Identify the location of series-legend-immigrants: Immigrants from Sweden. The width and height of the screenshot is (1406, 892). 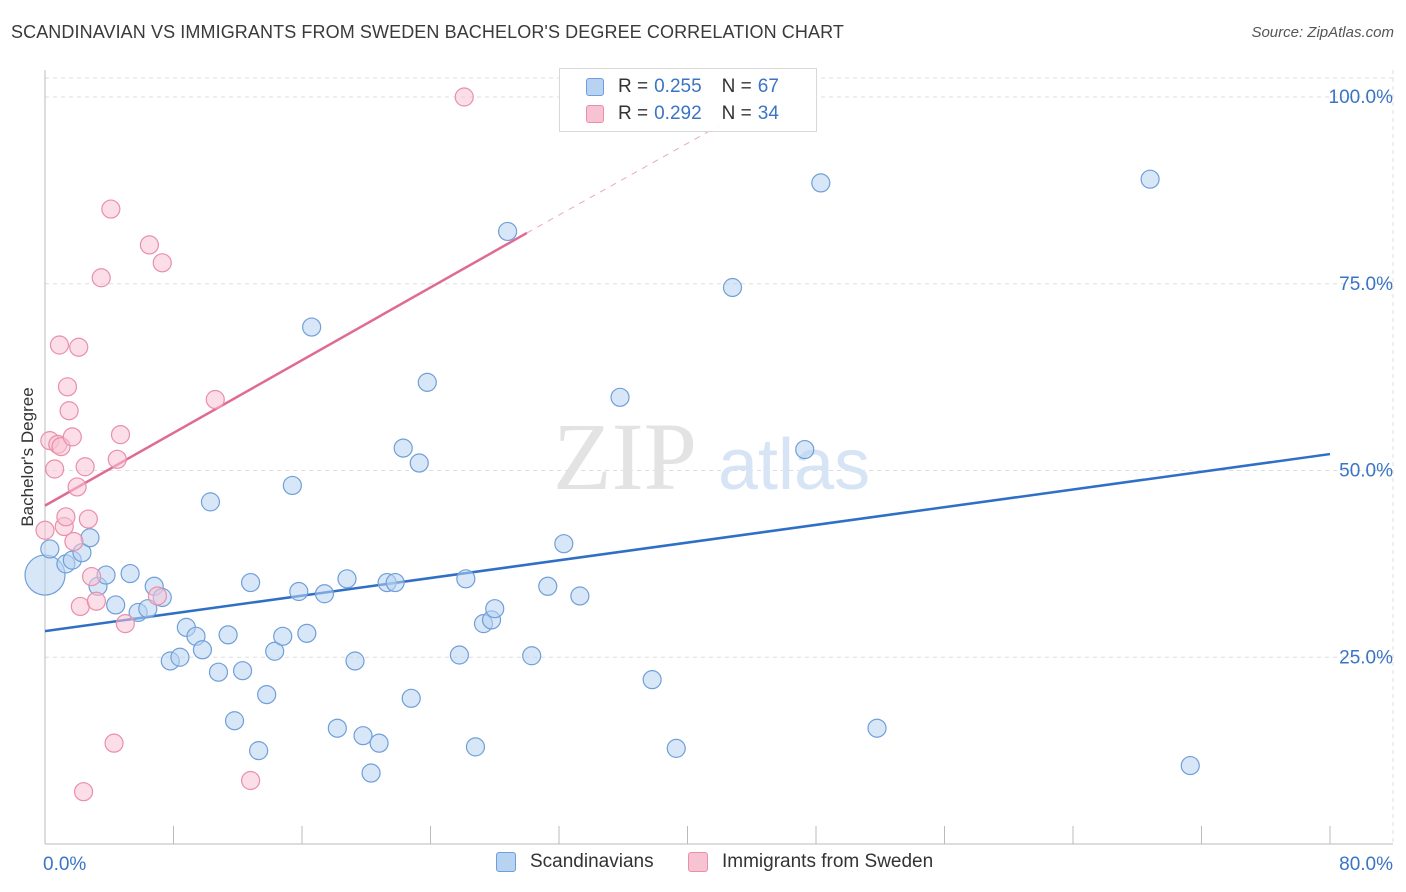
(810, 862).